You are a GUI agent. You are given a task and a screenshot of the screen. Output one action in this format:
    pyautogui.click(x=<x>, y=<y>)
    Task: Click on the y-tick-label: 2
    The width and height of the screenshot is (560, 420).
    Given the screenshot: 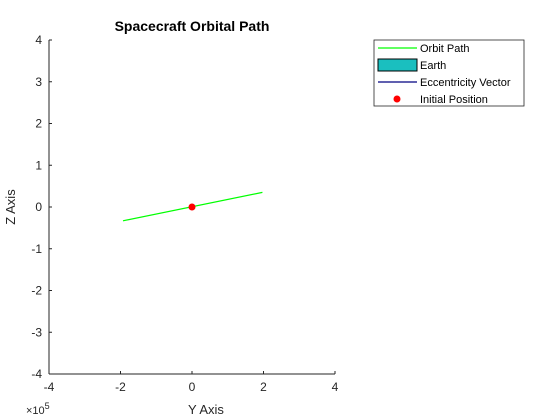 What is the action you would take?
    pyautogui.click(x=38, y=124)
    